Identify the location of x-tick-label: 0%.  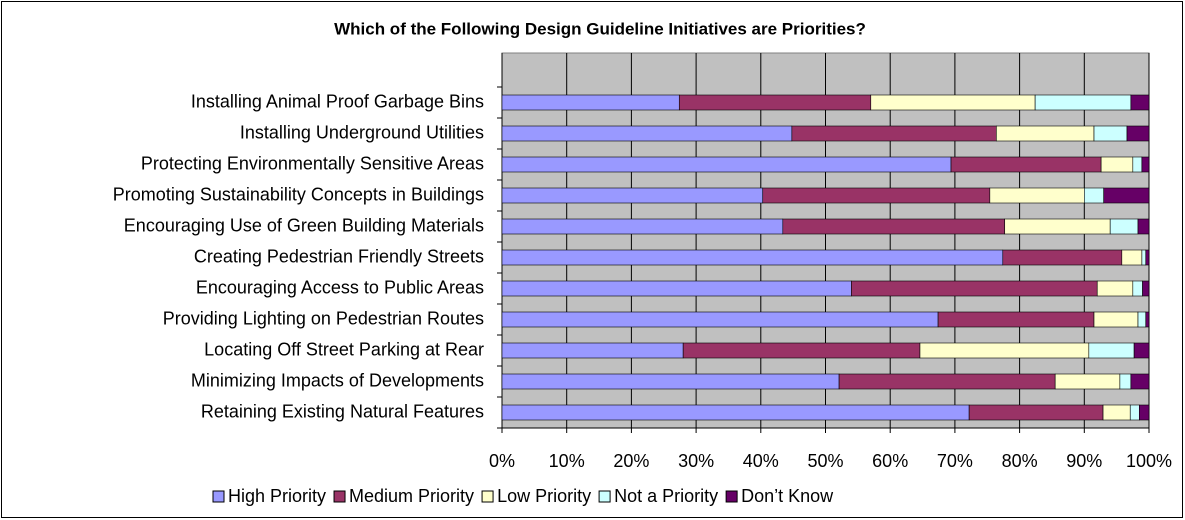
(502, 461).